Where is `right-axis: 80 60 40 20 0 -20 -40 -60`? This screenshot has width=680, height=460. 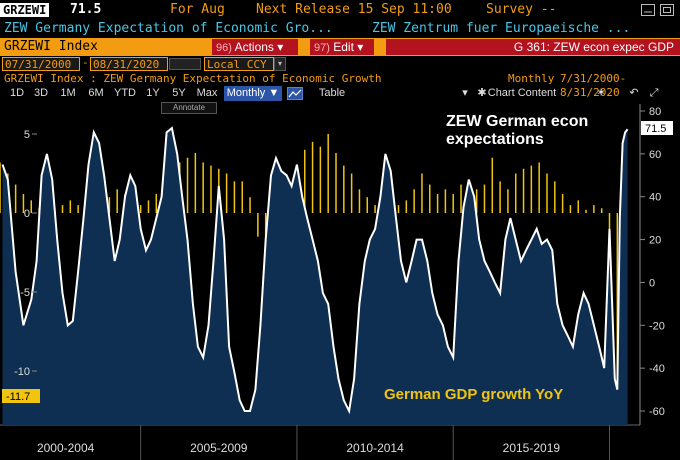
right-axis: 80 60 40 20 0 -20 -40 -60 is located at coordinates (652, 264).